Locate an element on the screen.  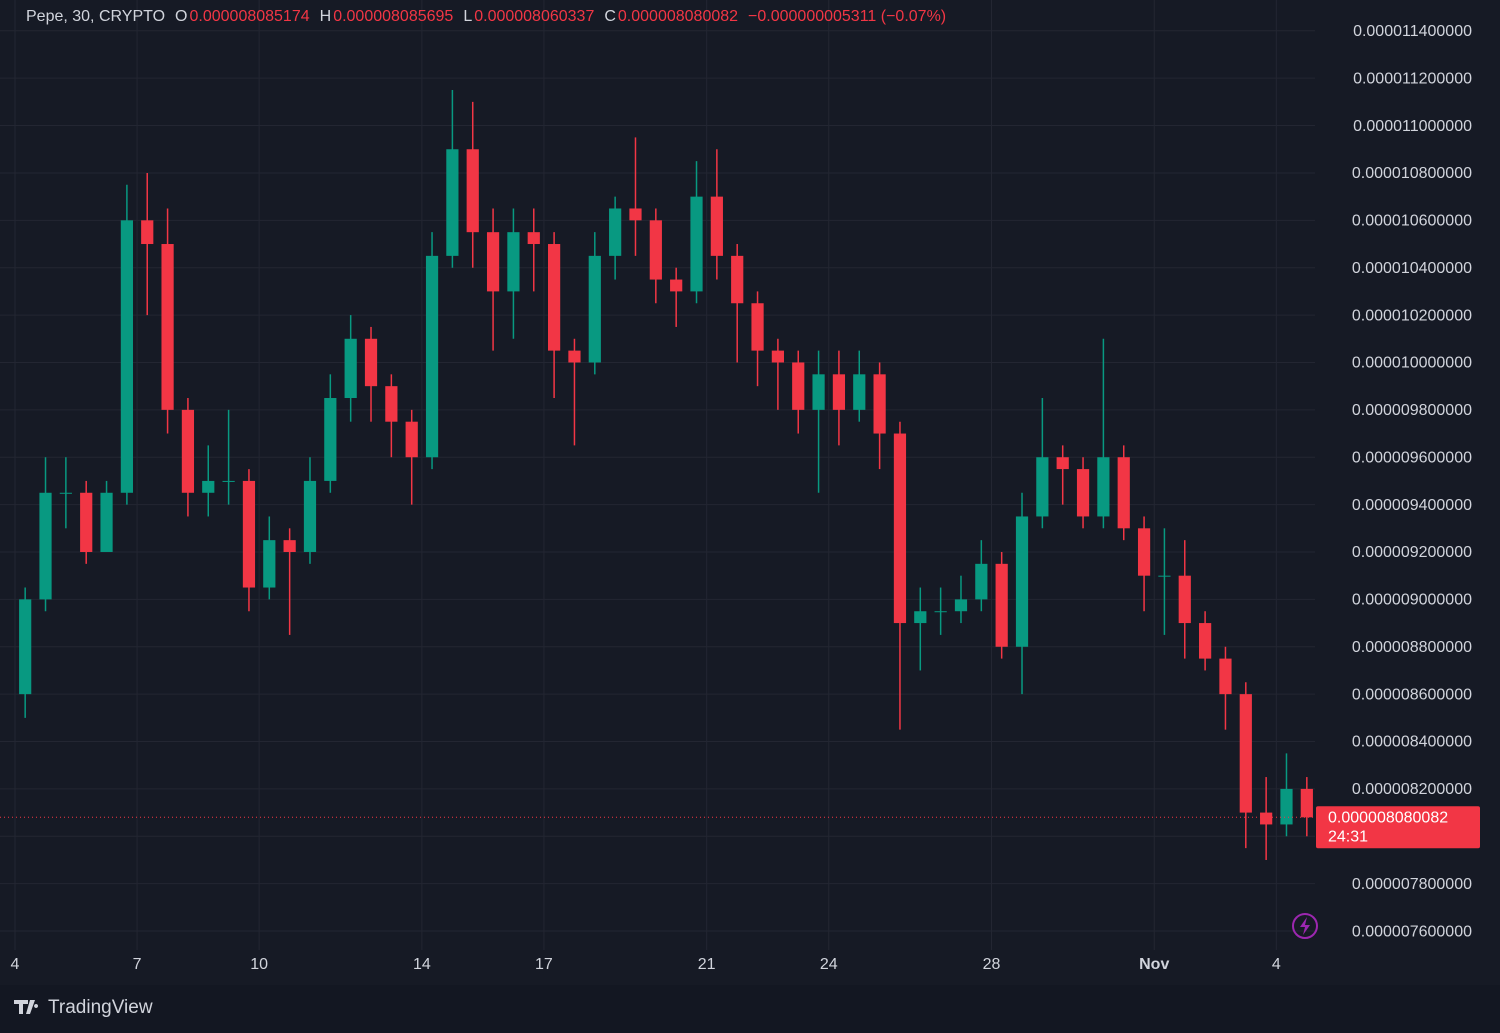
last-price-label: 0.000008080082 is located at coordinates (1388, 818).